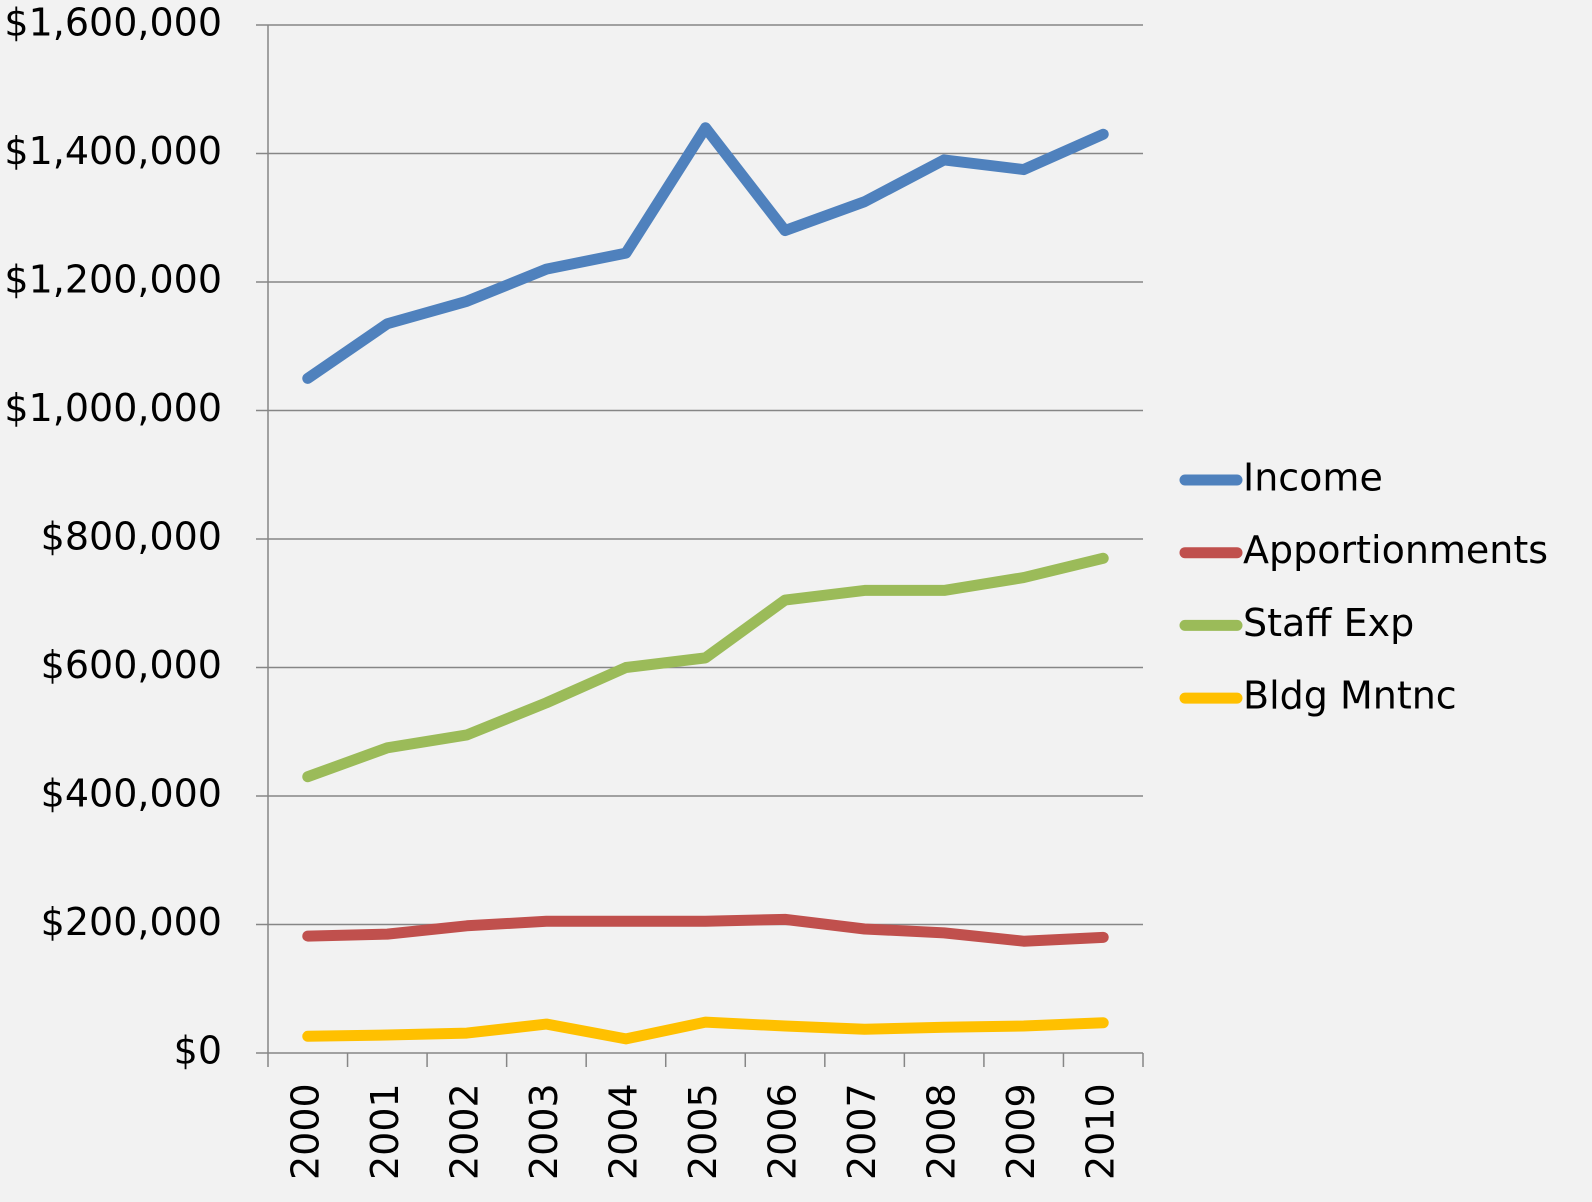 This screenshot has width=1592, height=1202. Describe the element at coordinates (1395, 550) in the screenshot. I see `legend-label: Apportionments` at that location.